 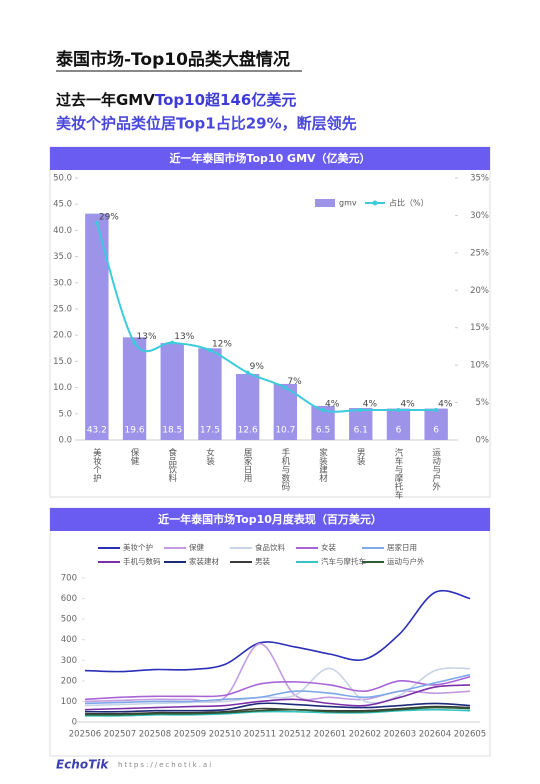 I want to click on bar-value-label: 6.5, so click(x=323, y=431).